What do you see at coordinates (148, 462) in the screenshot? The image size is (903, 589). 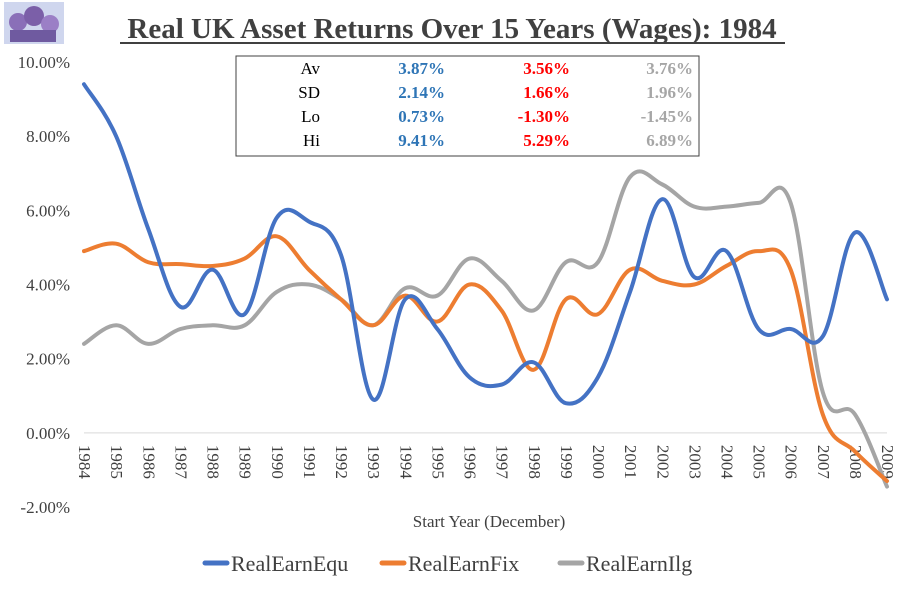 I see `x-tick-label: 1986` at bounding box center [148, 462].